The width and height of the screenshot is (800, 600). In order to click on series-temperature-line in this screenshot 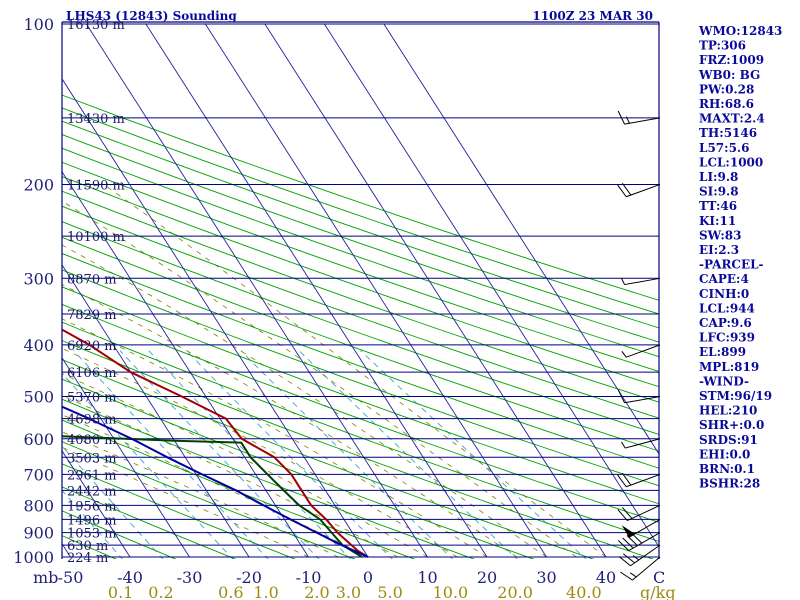, I will do `click(215, 443)`.